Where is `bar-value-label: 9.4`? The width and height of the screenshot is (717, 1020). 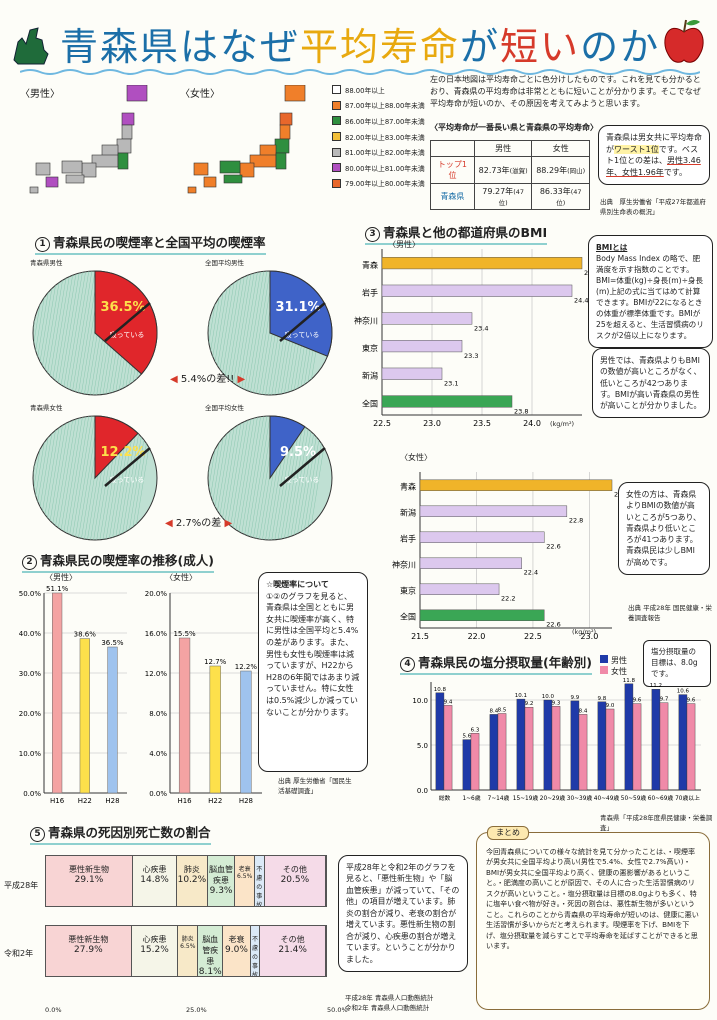
bar-value-label: 9.4 is located at coordinates (448, 702).